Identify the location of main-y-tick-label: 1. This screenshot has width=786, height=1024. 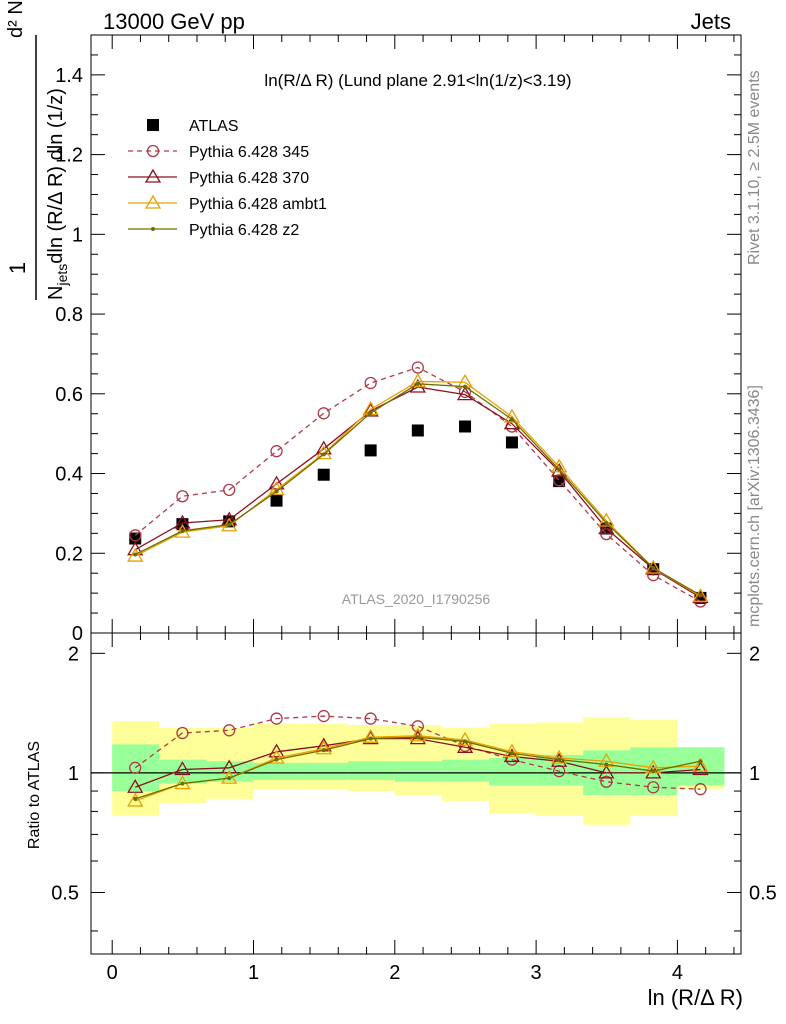
(77, 235).